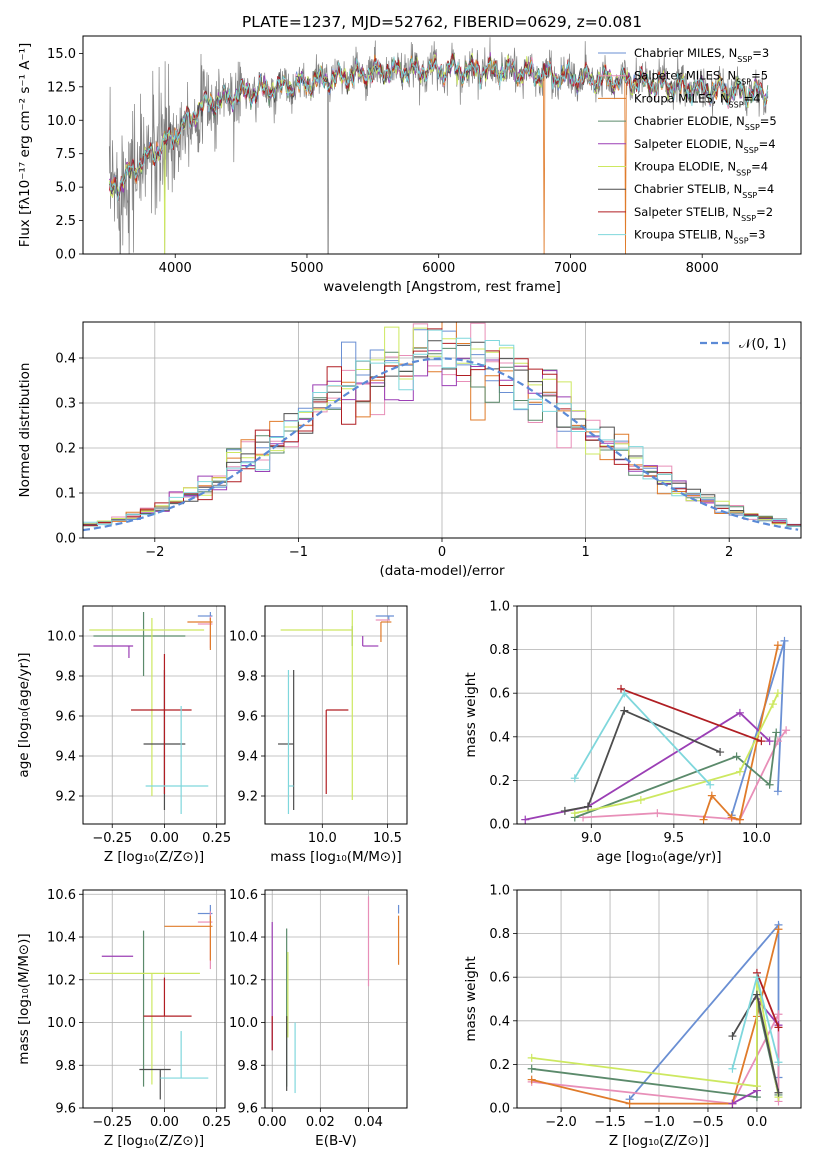  What do you see at coordinates (175, 268) in the screenshot?
I see `x-tick-label: 4000` at bounding box center [175, 268].